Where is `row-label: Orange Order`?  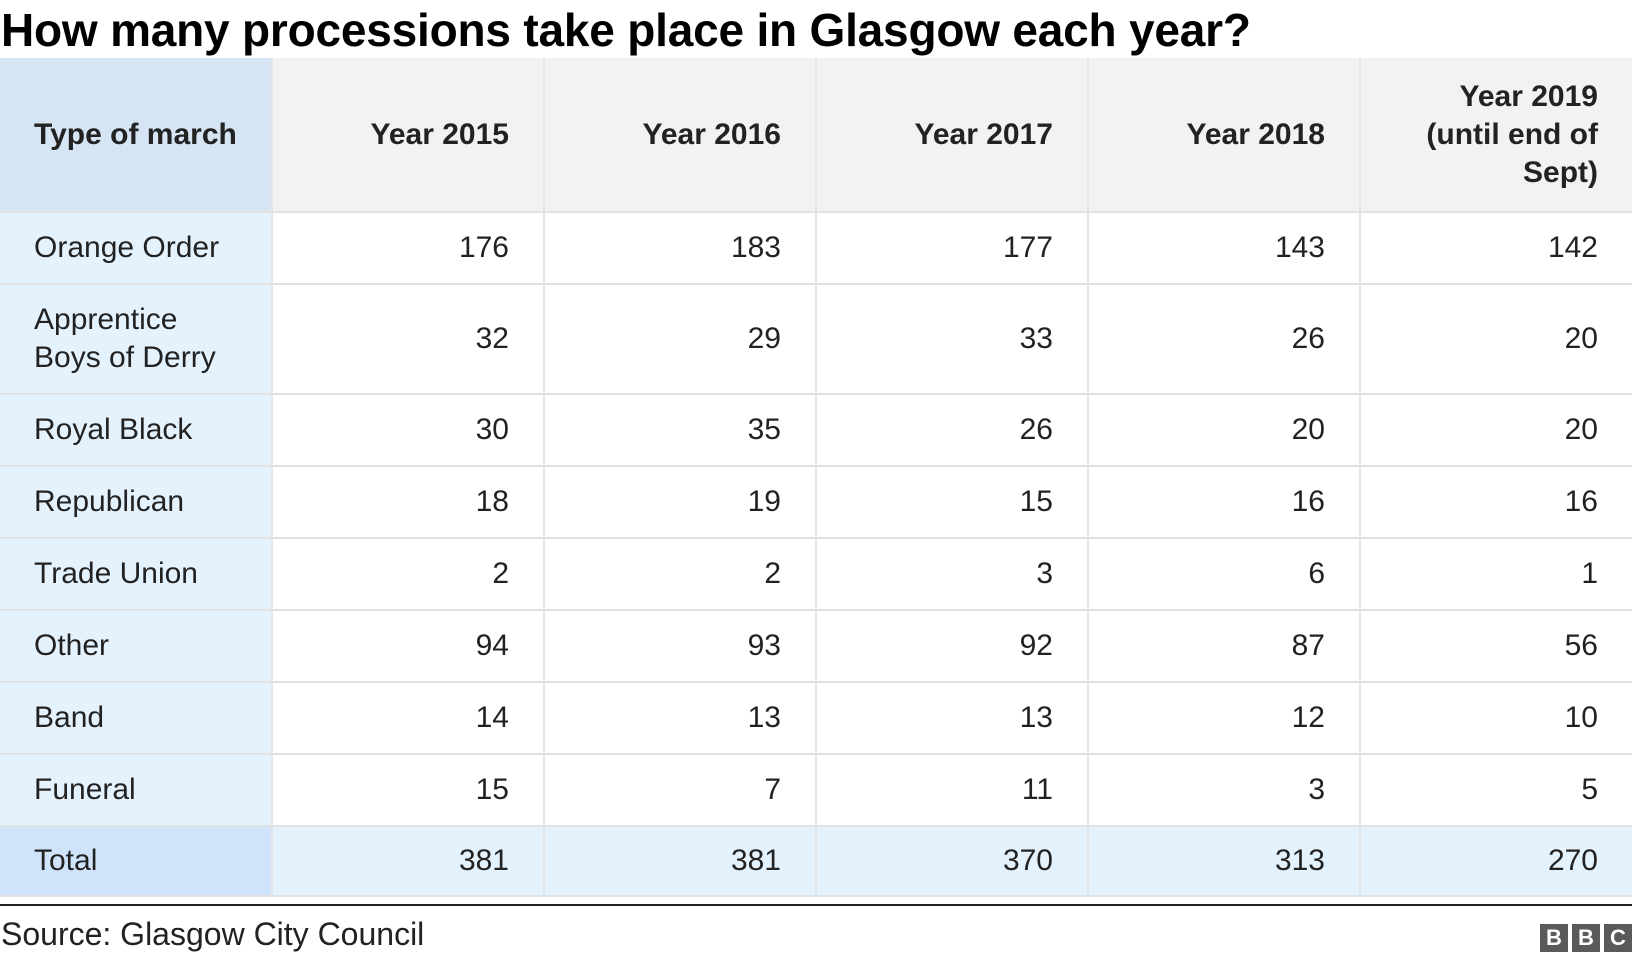
row-label: Orange Order is located at coordinates (136, 248).